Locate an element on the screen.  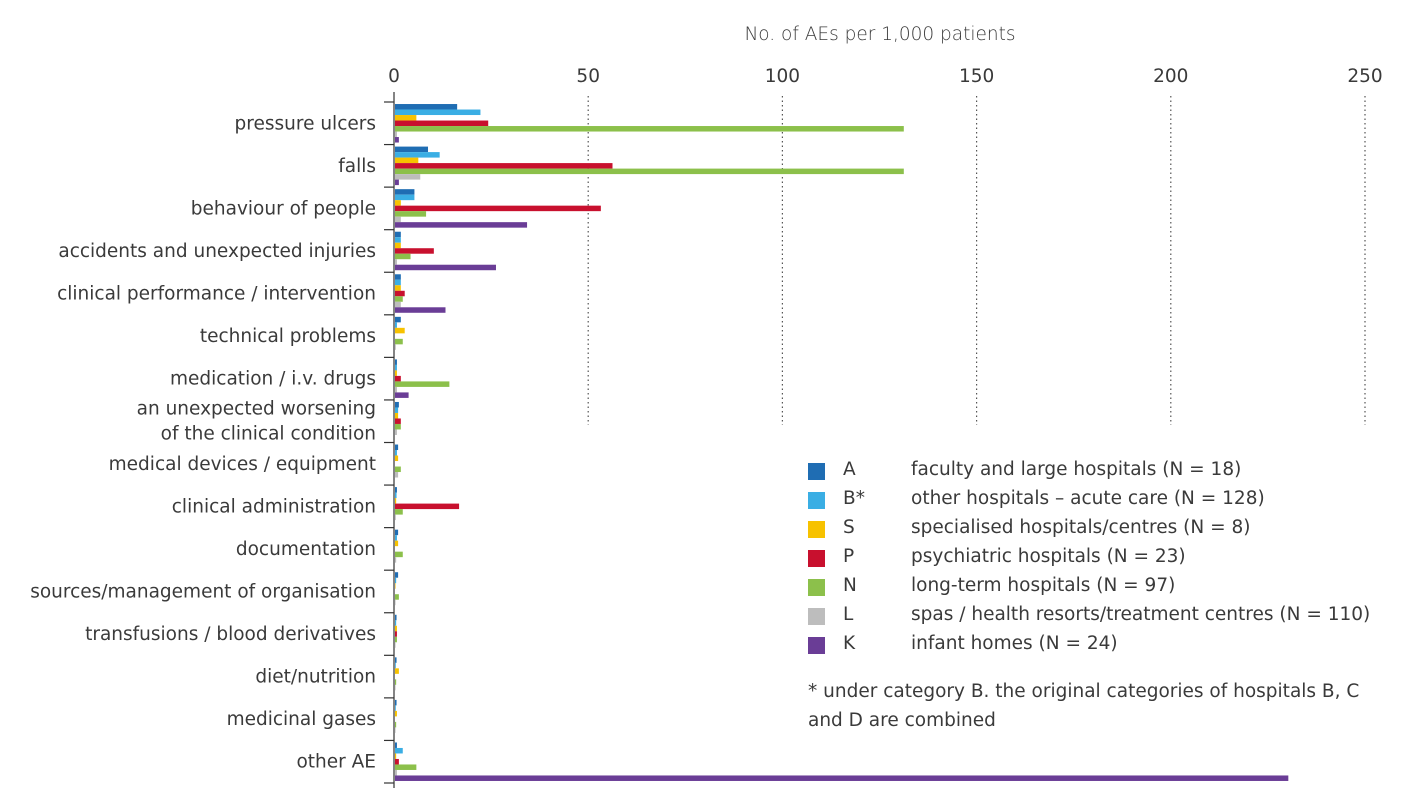
legend-label: psychiatric hospitals (N = 23) is located at coordinates (1048, 556).